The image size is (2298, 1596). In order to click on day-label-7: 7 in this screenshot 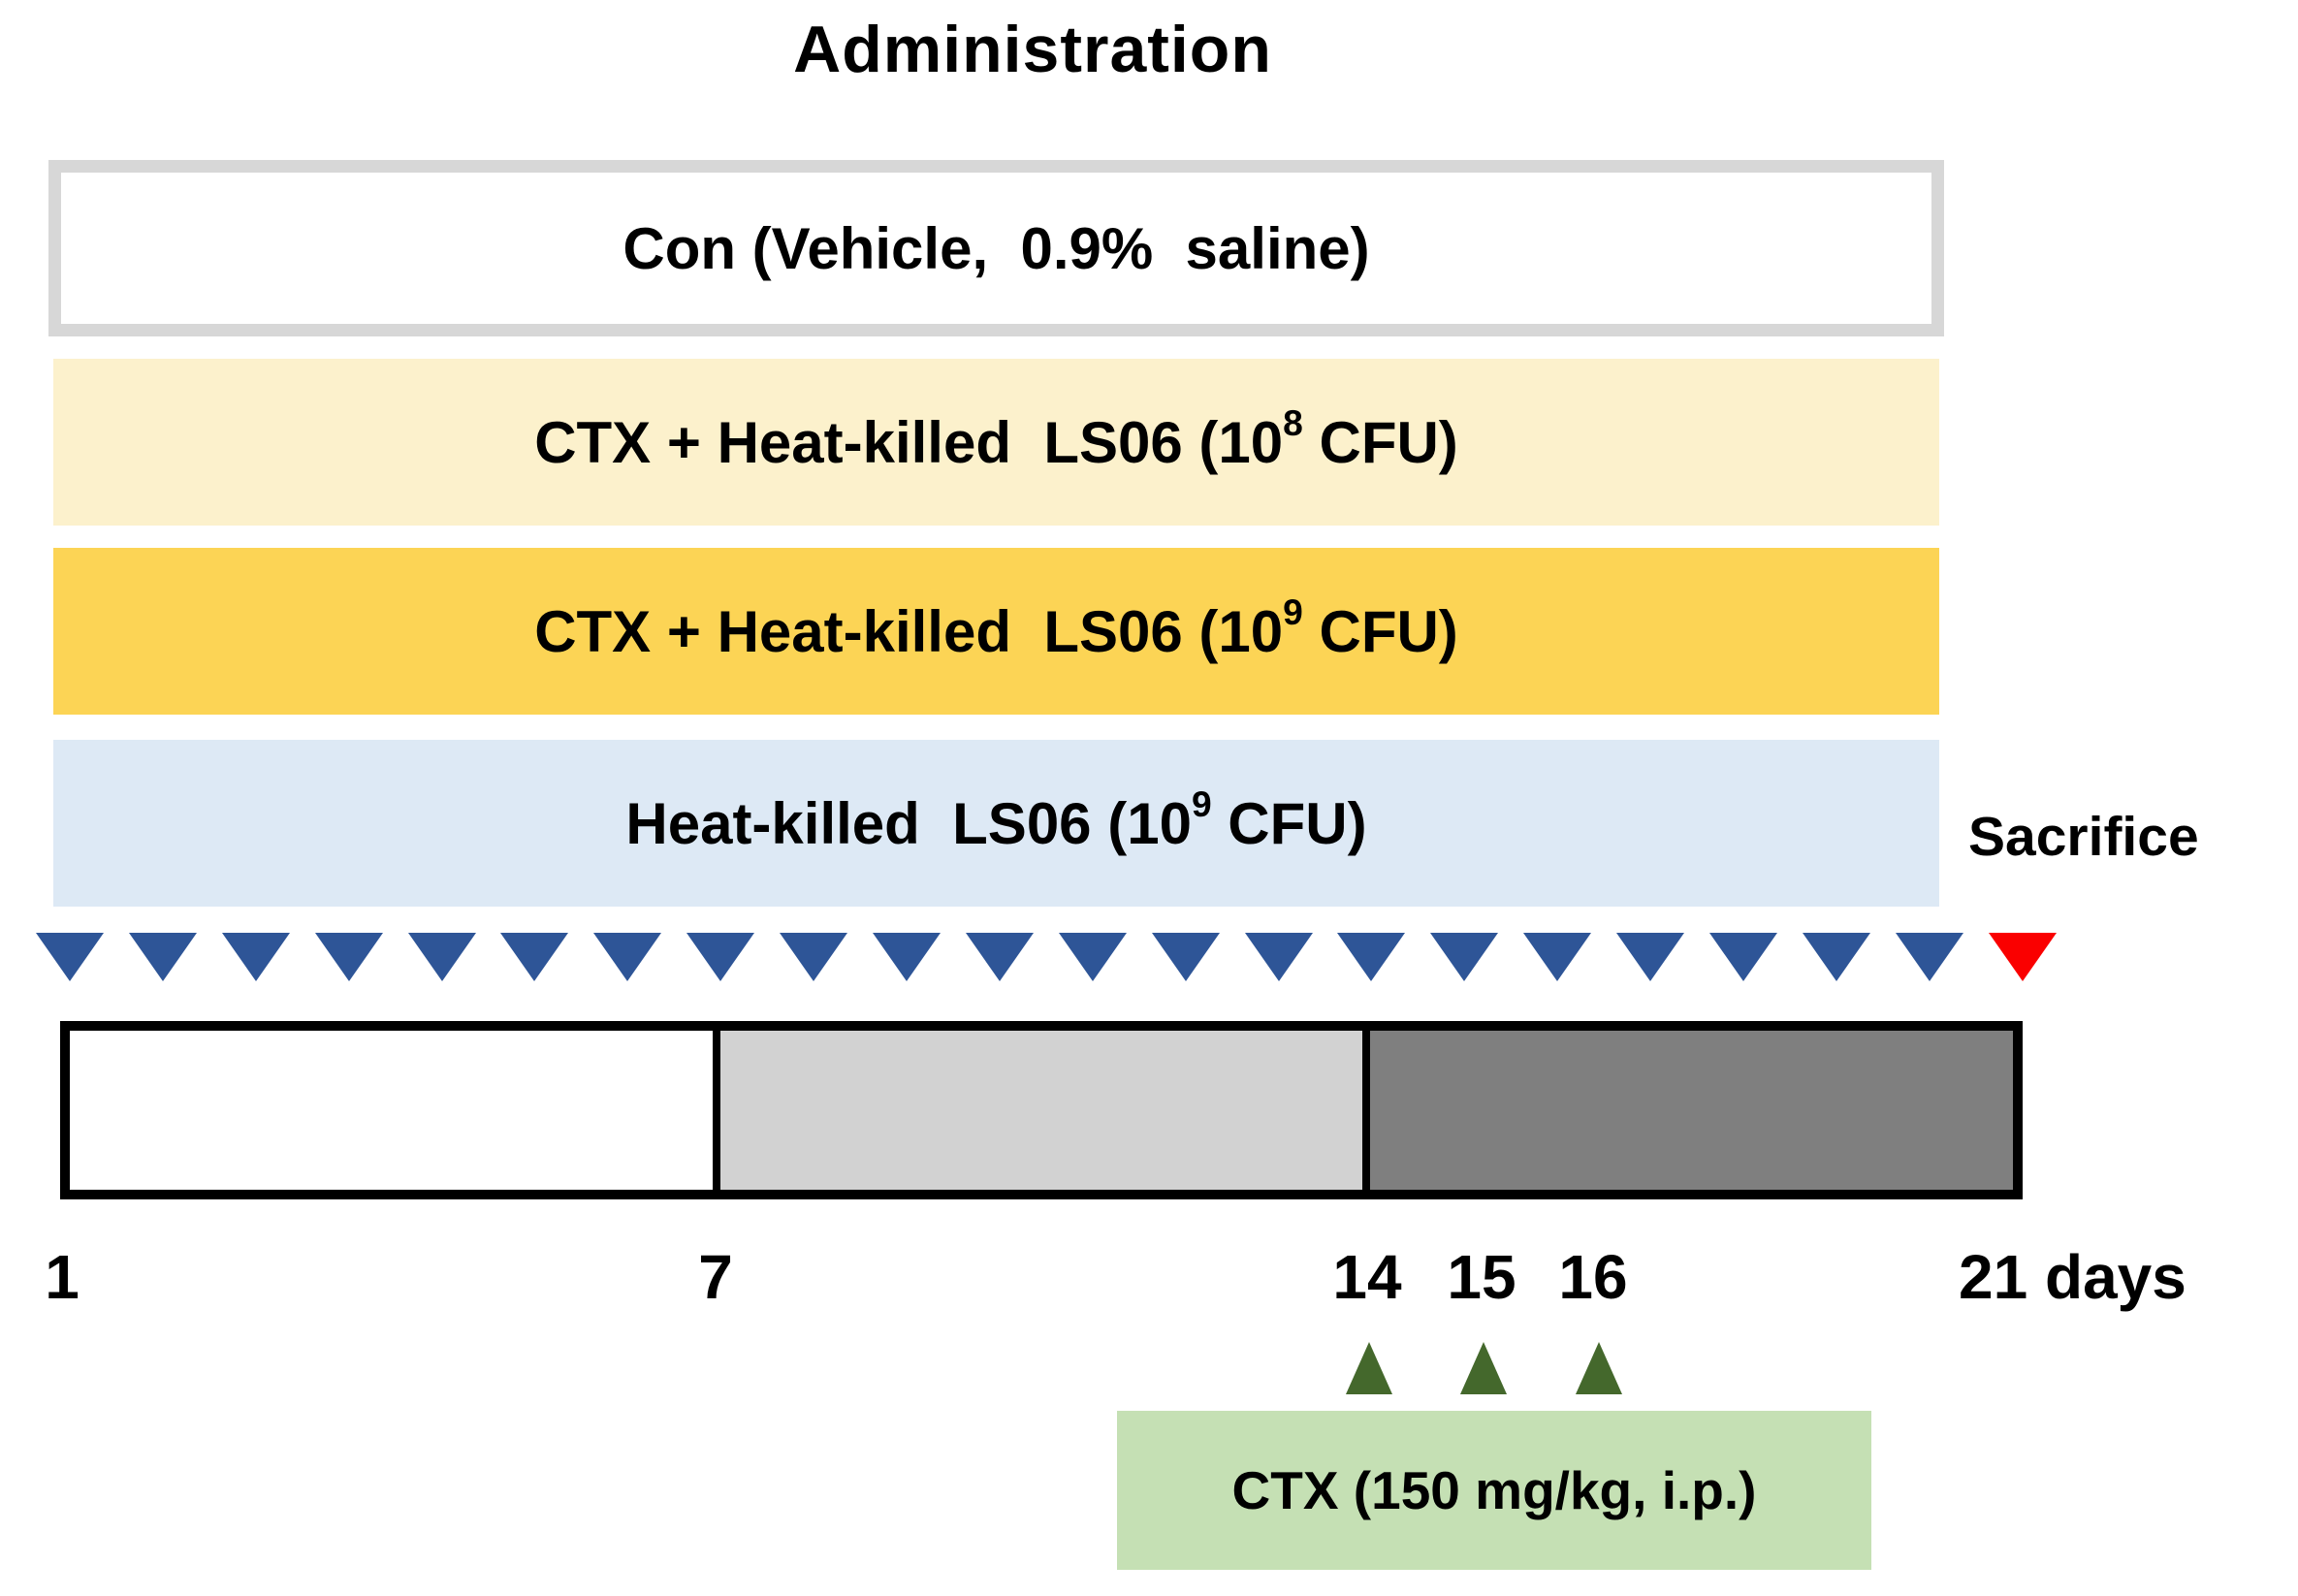, I will do `click(715, 1277)`.